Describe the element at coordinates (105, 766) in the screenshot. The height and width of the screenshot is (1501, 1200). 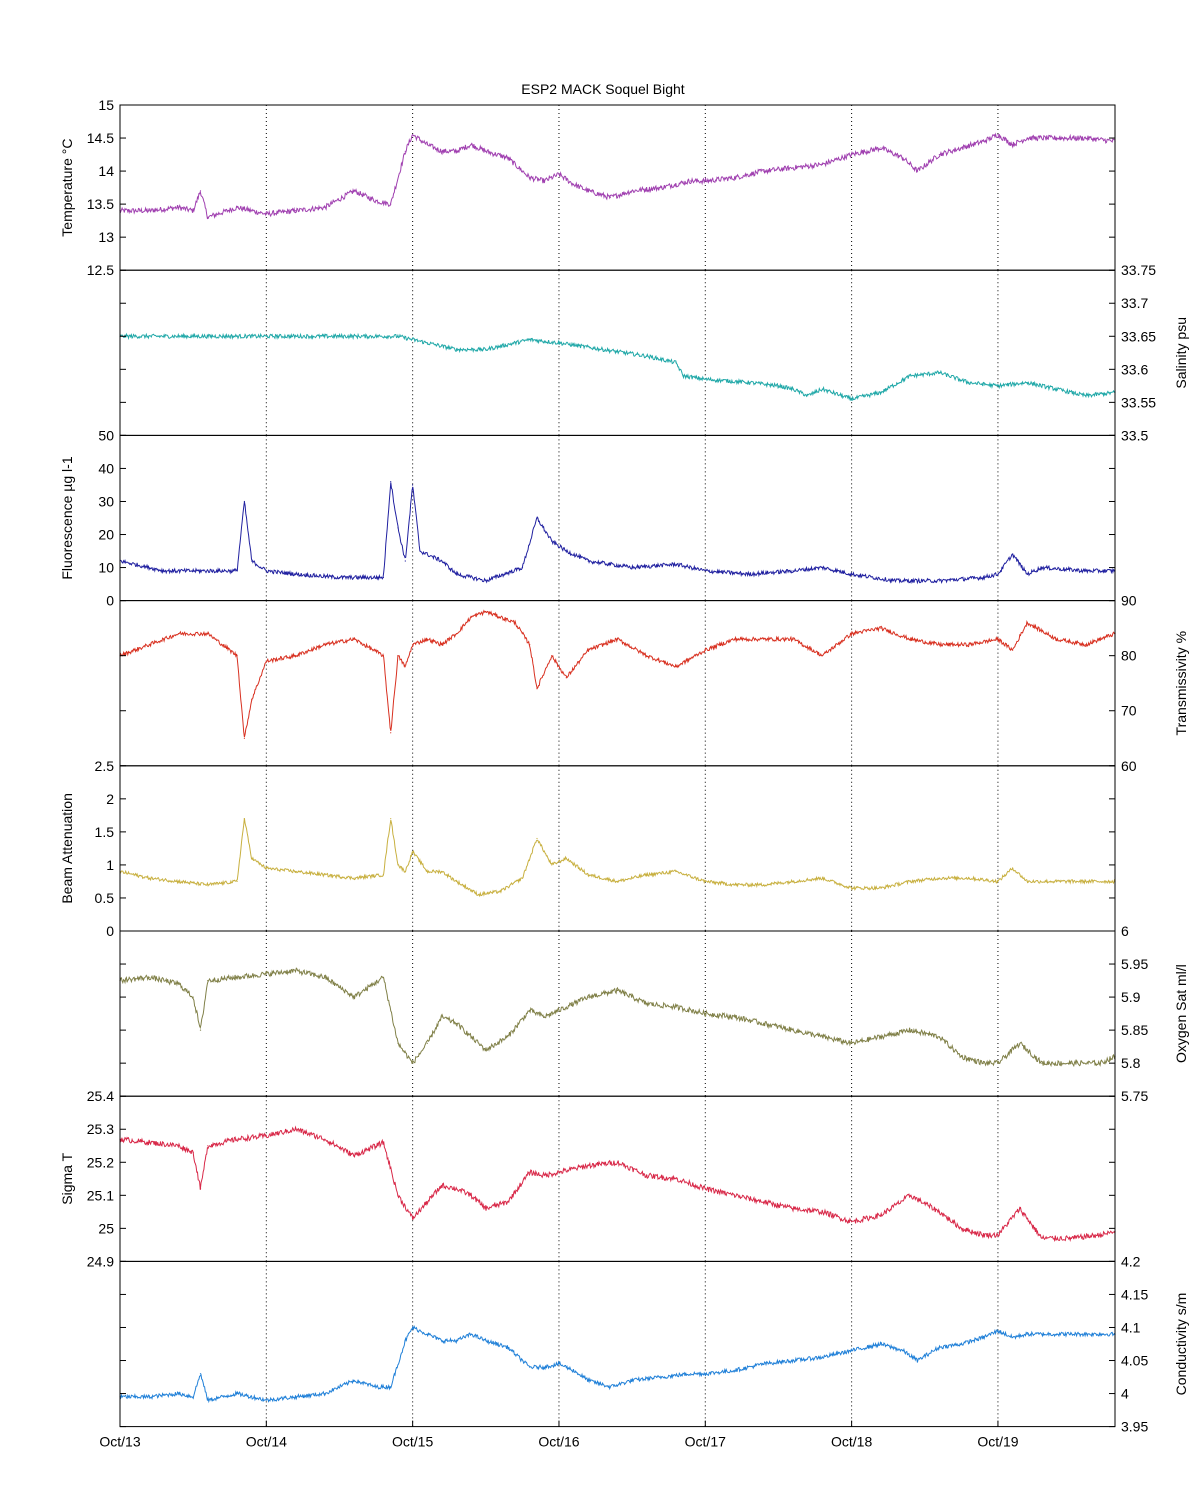
I see `y-tick-label-beam_attenuation-5: 2.5` at that location.